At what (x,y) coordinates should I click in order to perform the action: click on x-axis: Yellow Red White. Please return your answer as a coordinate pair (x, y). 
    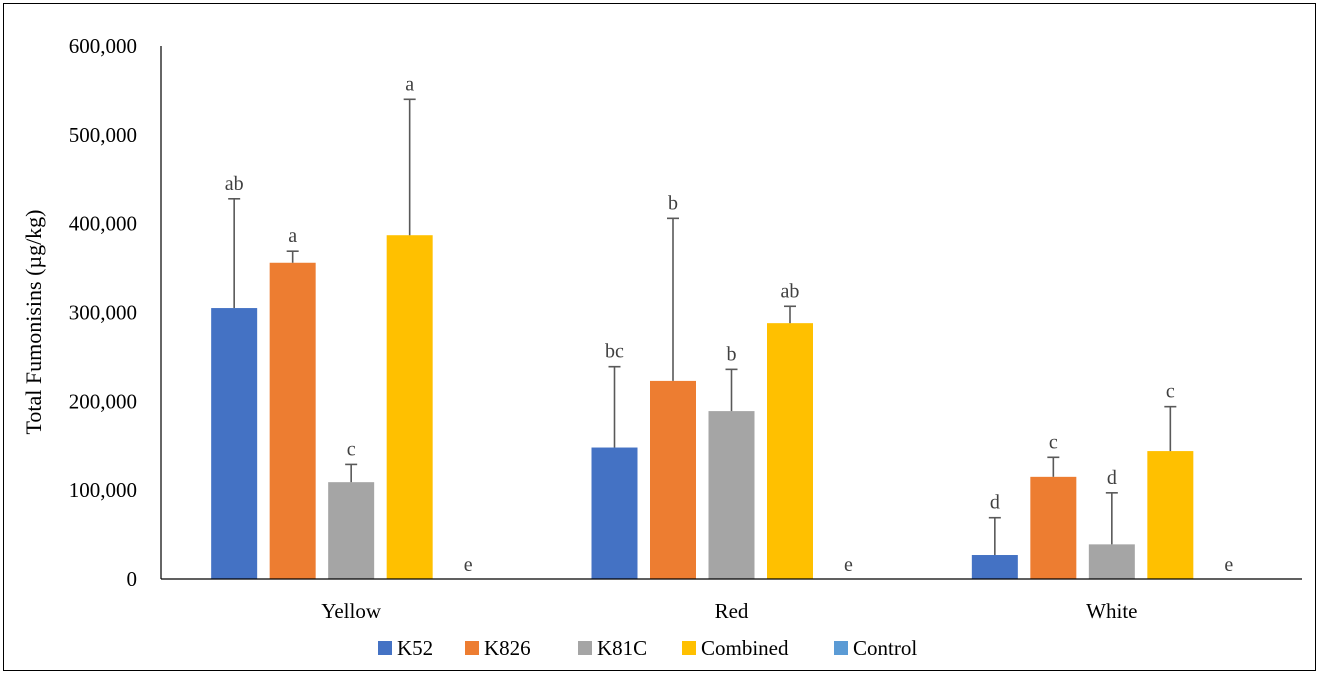
    Looking at the image, I should click on (731, 600).